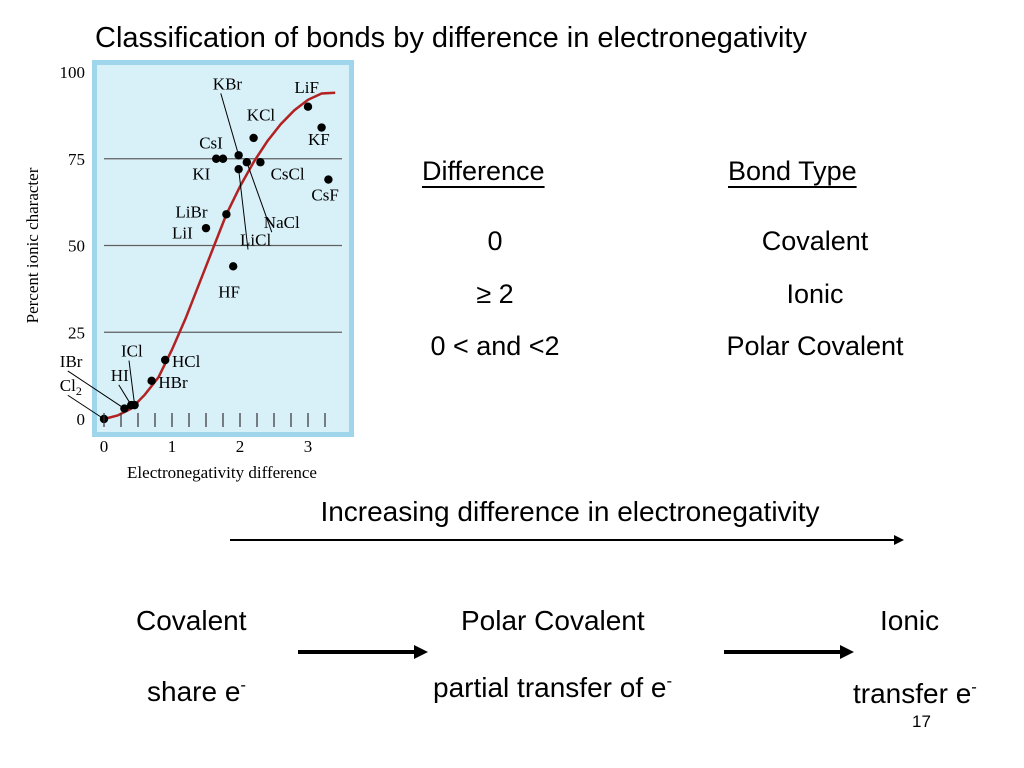 The image size is (1024, 768). Describe the element at coordinates (261, 115) in the screenshot. I see `point-label-kcl: KCl` at that location.